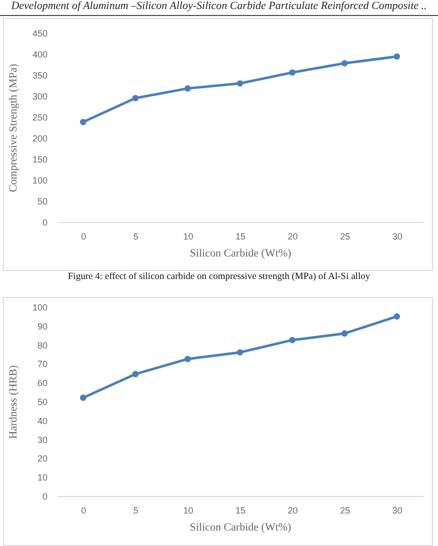  I want to click on y-tick-label: 90, so click(42, 326).